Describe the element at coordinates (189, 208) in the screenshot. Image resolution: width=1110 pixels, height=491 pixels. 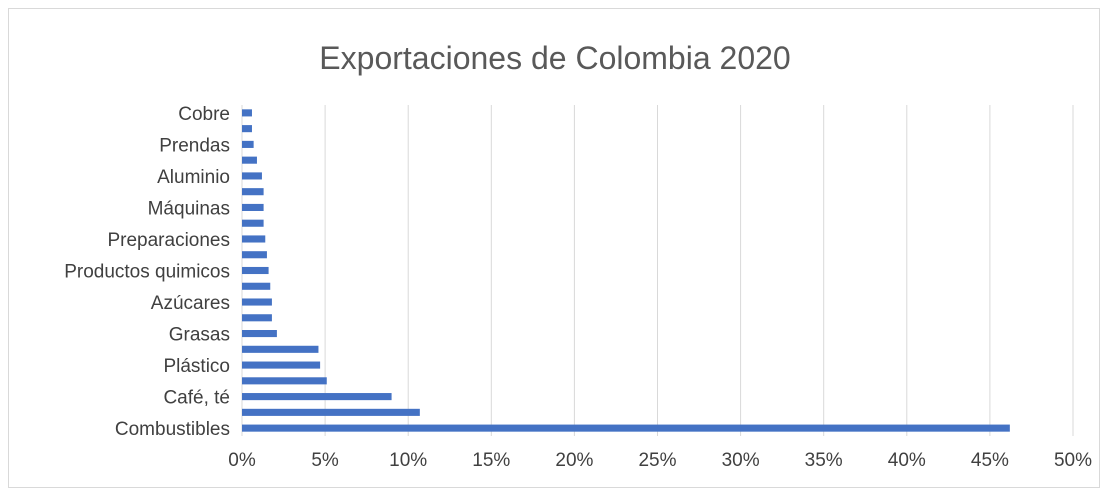
I see `y-tick-label: Máquinas` at that location.